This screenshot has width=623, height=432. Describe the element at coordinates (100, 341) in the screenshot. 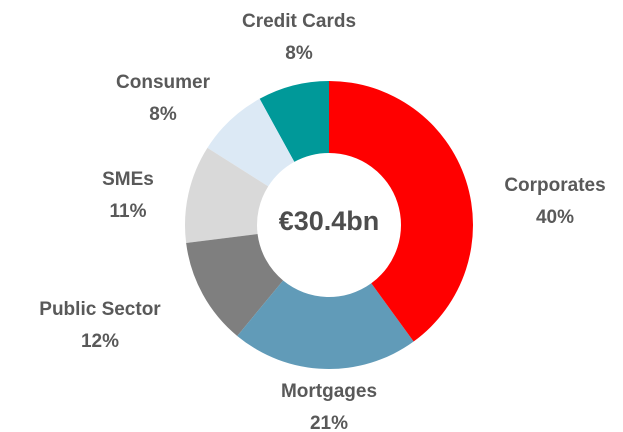

I see `value-label: 12%` at that location.